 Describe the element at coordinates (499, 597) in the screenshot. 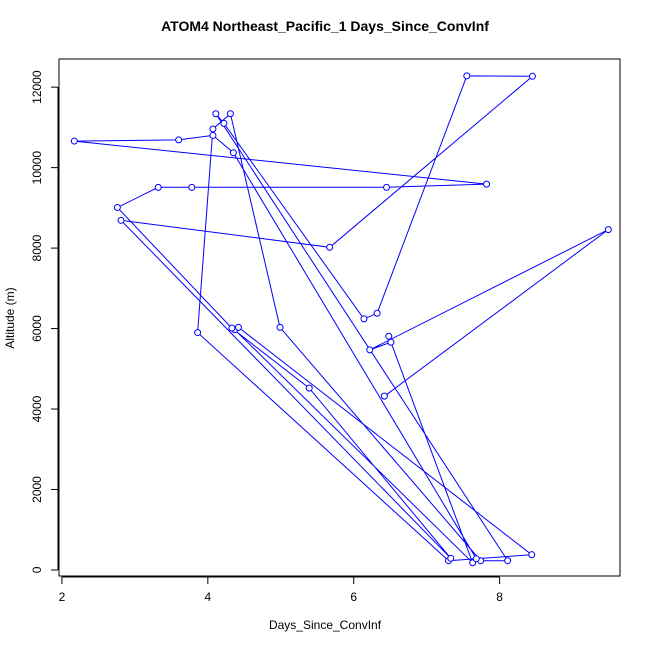

I see `x-tick-label: 8` at that location.